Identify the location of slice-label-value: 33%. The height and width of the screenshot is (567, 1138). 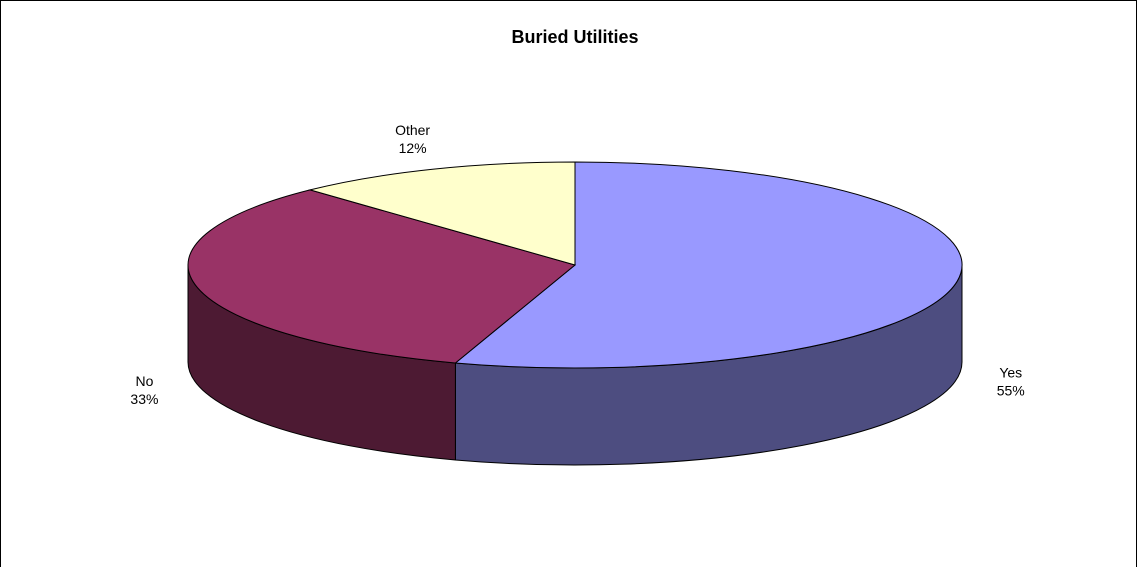
(144, 399).